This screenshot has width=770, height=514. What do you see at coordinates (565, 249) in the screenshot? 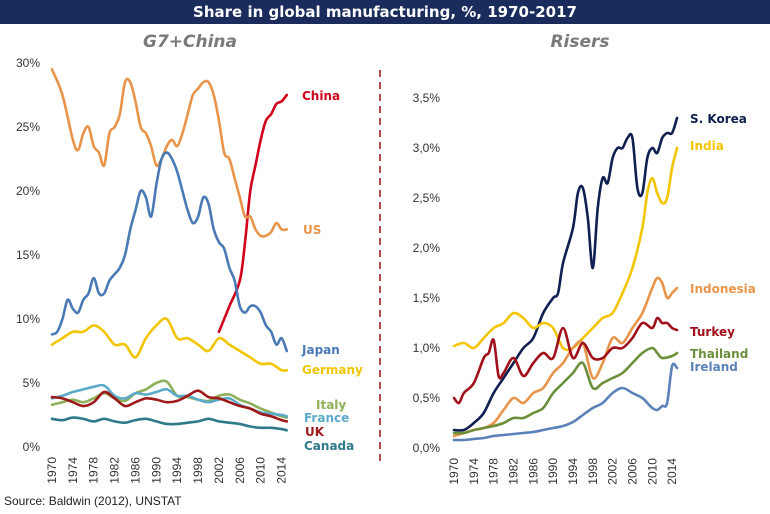
I see `series-line-india` at bounding box center [565, 249].